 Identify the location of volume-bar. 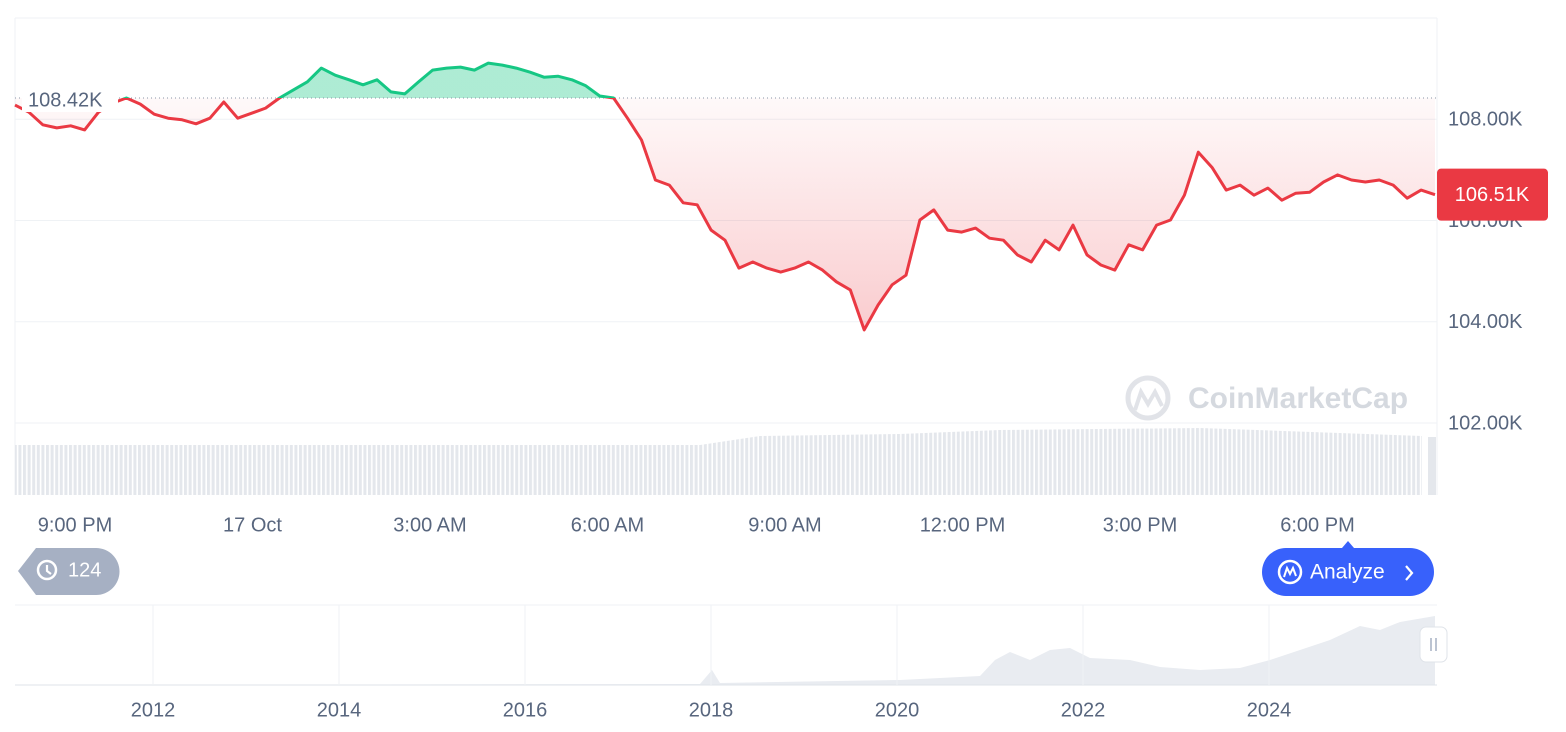
(1432, 466).